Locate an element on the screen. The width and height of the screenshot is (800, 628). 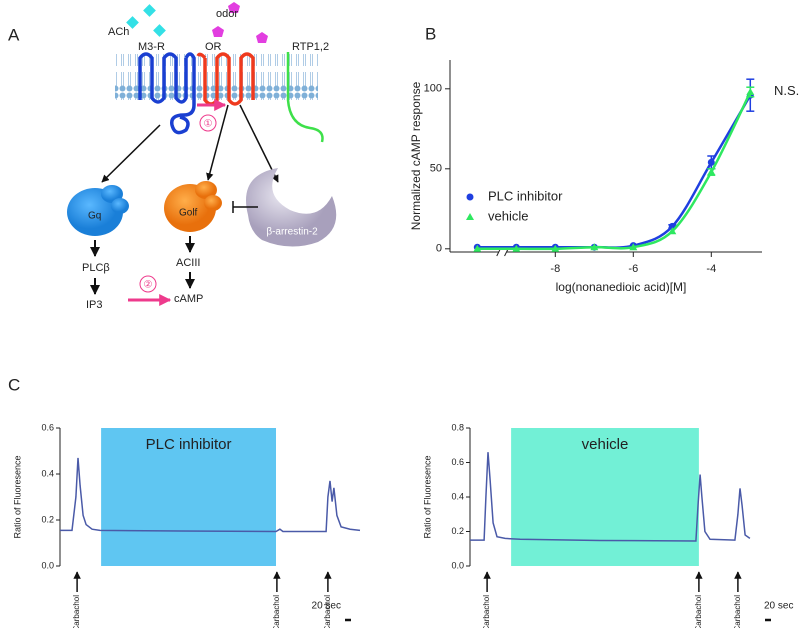
arrestin is located at coordinates (291, 207).